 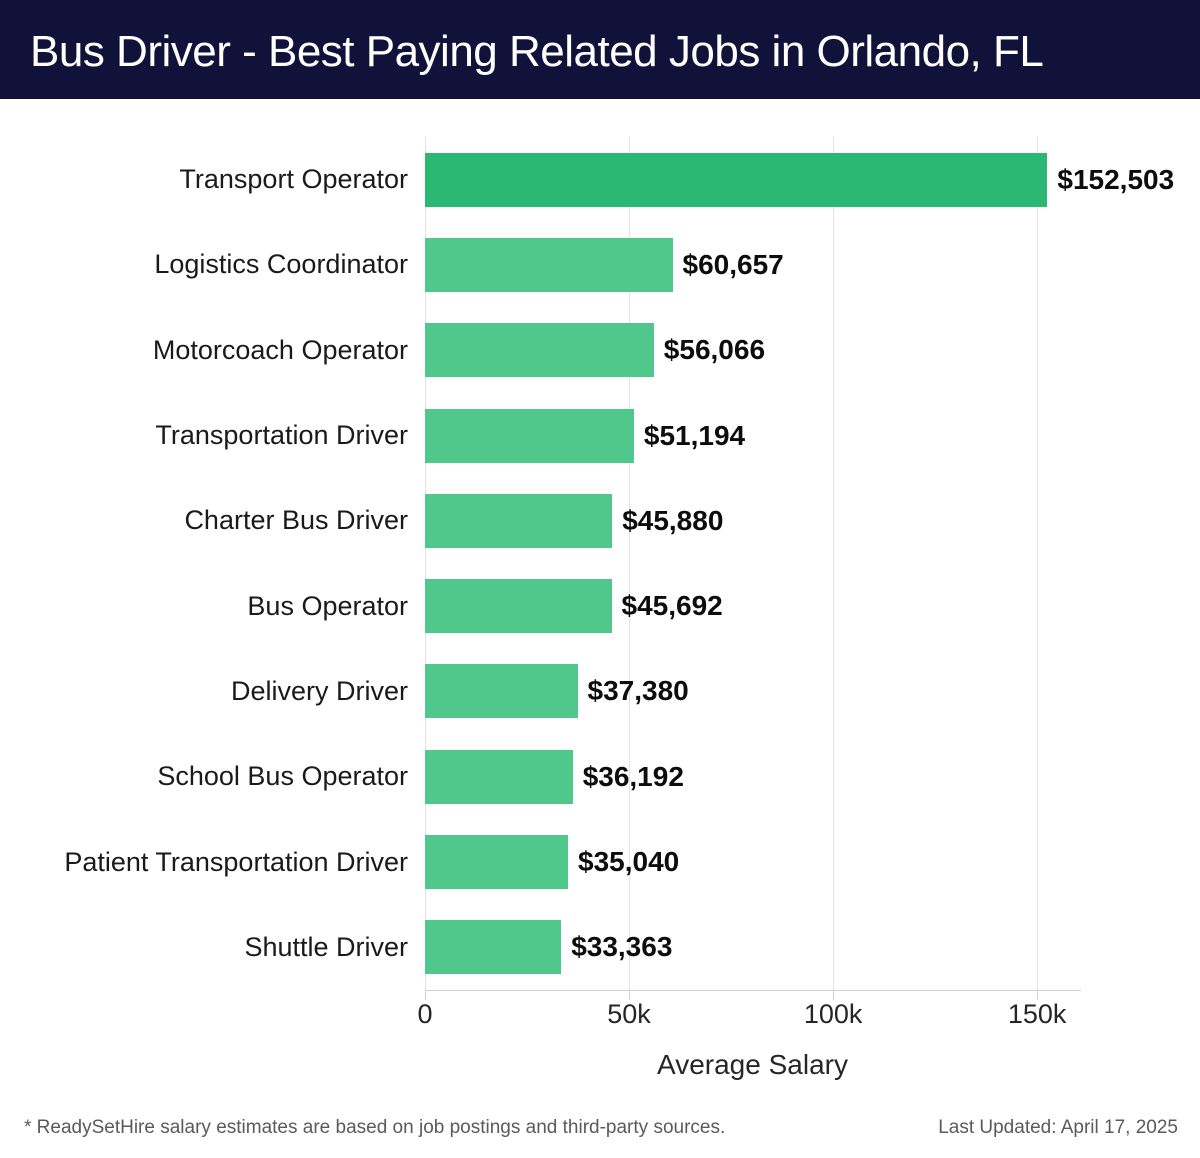 I want to click on value-label: $37,380, so click(x=638, y=691).